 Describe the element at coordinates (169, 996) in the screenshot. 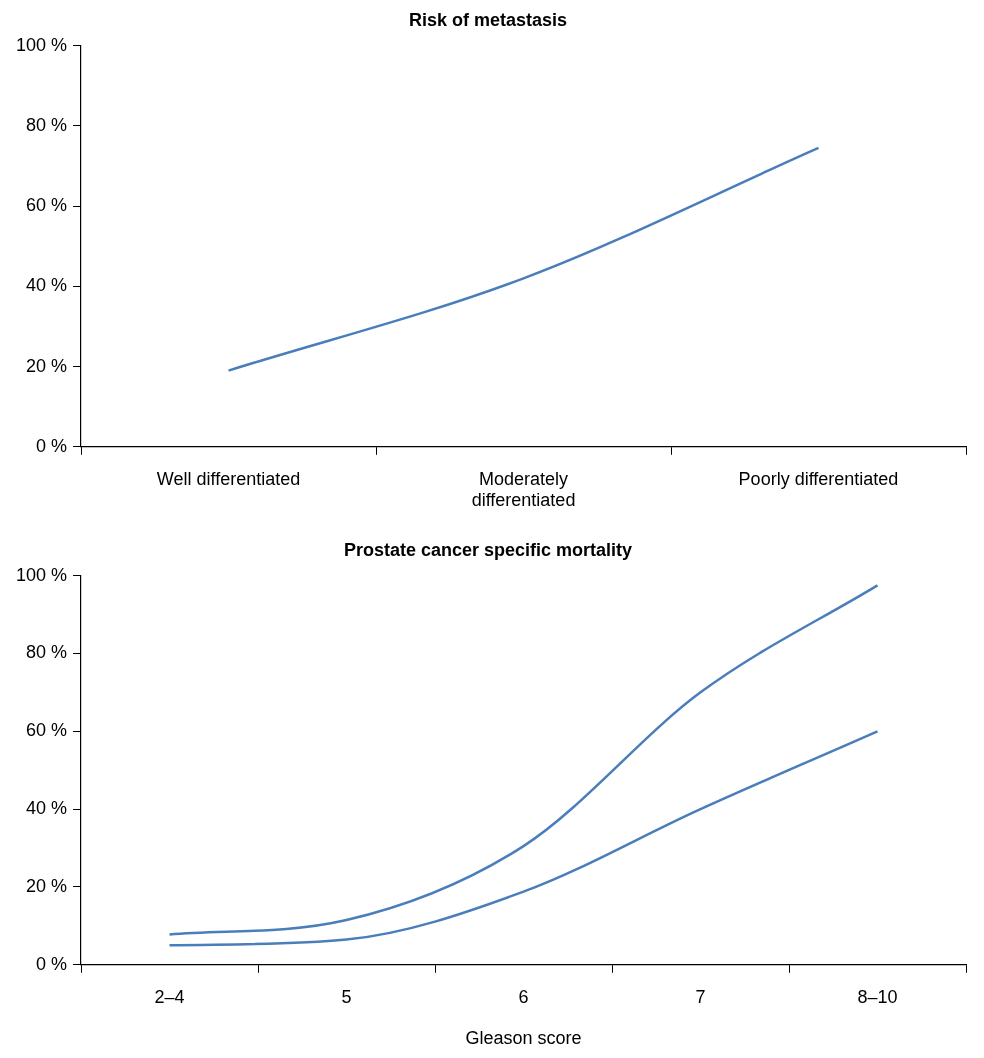

I see `x-tick-label: 2–4` at that location.